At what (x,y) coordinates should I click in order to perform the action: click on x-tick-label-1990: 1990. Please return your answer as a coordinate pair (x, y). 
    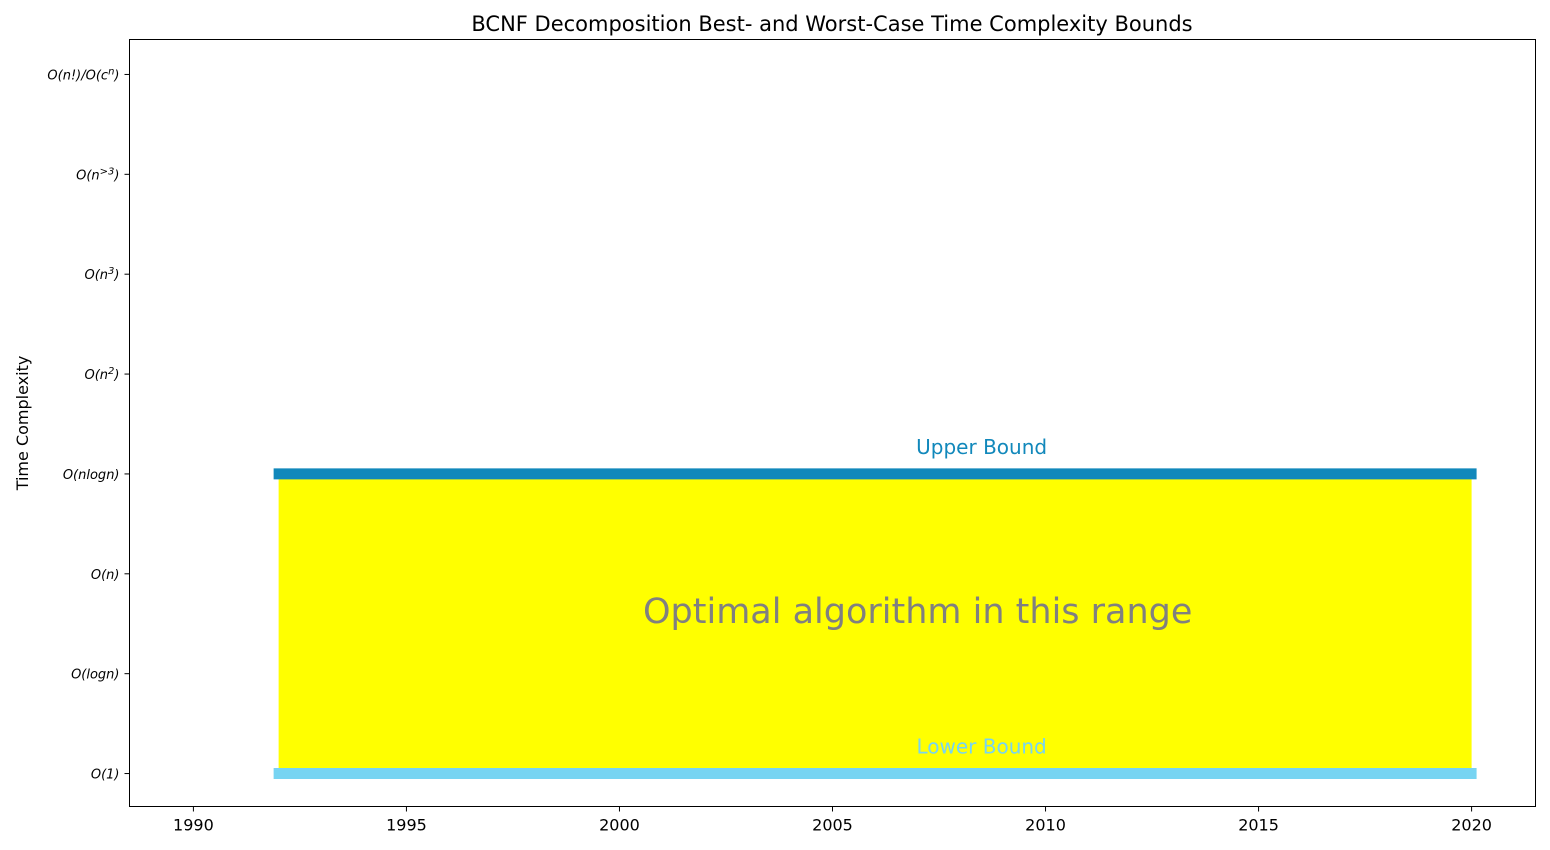
    Looking at the image, I should click on (193, 825).